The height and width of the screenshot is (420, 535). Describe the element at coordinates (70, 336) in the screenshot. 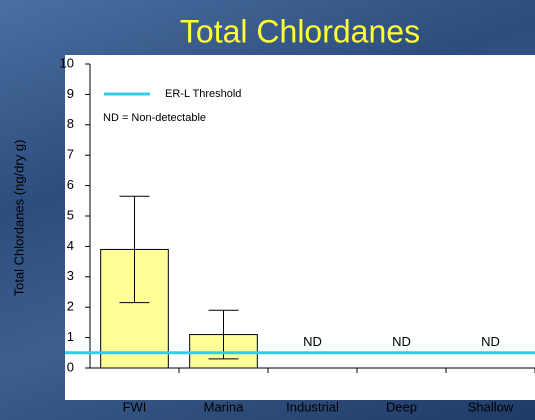

I see `y-tick-label: 1` at that location.